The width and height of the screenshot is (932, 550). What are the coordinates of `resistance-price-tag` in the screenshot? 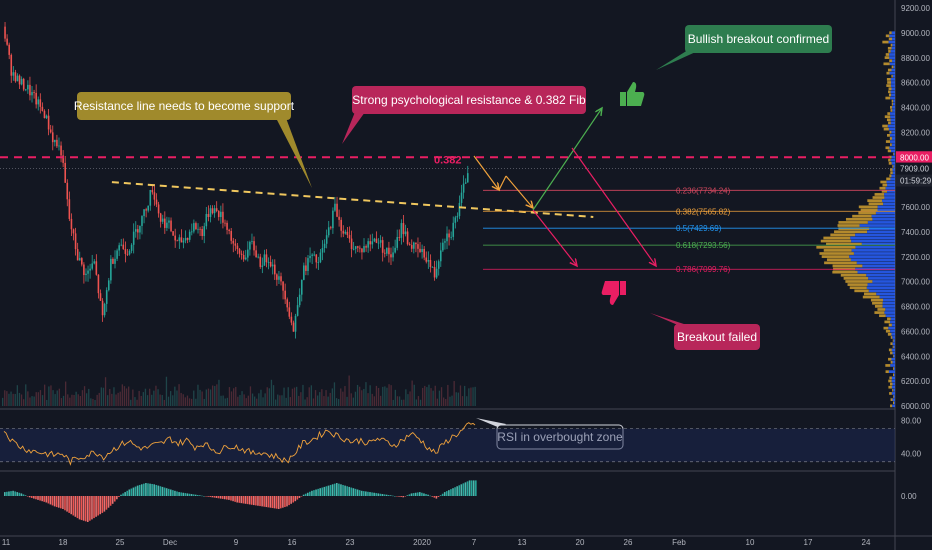 It's located at (914, 157).